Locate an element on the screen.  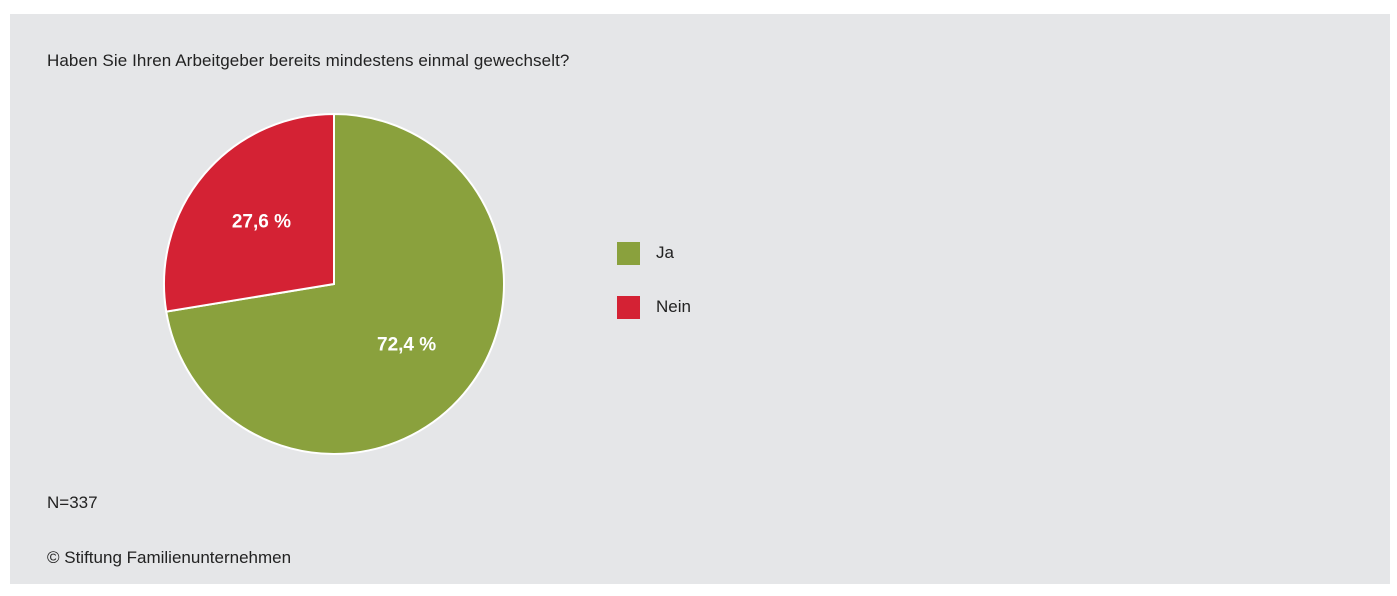
copyright-credit: © Stiftung Familienunternehmen is located at coordinates (169, 557).